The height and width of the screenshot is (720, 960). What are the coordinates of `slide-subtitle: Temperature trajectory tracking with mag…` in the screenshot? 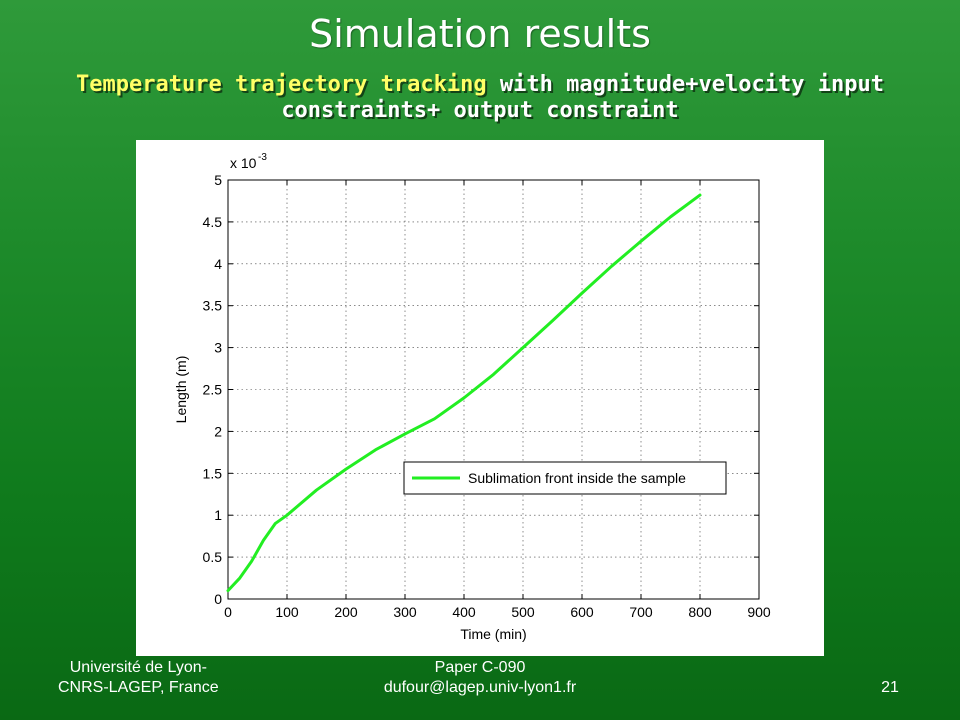 It's located at (480, 98).